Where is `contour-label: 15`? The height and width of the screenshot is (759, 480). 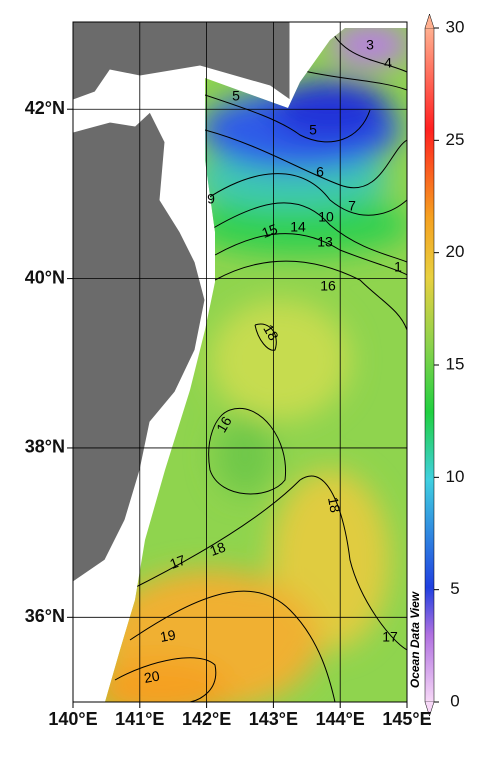
contour-label: 15 is located at coordinates (270, 231).